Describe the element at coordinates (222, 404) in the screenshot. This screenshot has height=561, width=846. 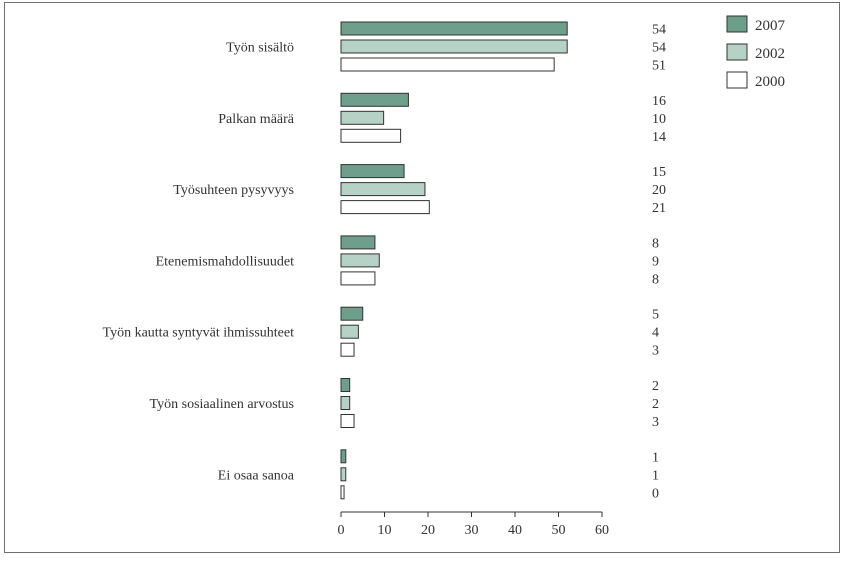
I see `category-label: Työn sosiaalinen arvostus` at that location.